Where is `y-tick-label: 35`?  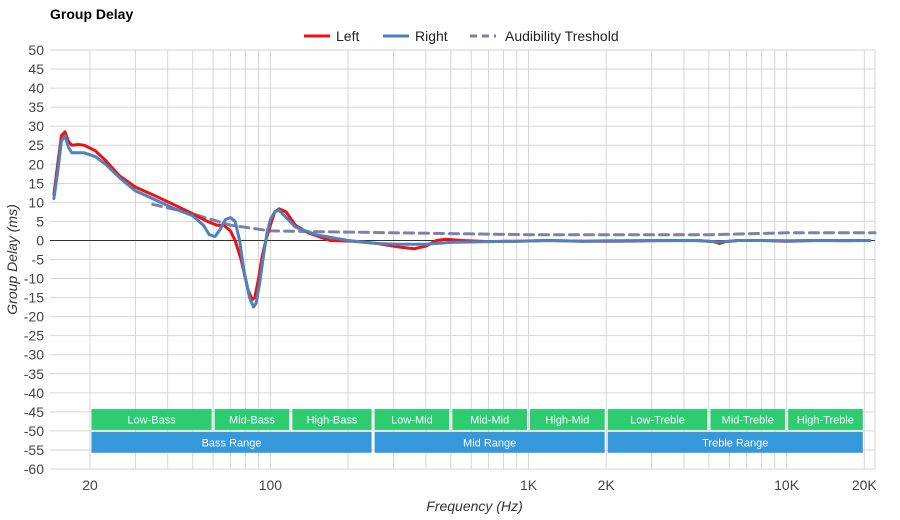
y-tick-label: 35 is located at coordinates (36, 107).